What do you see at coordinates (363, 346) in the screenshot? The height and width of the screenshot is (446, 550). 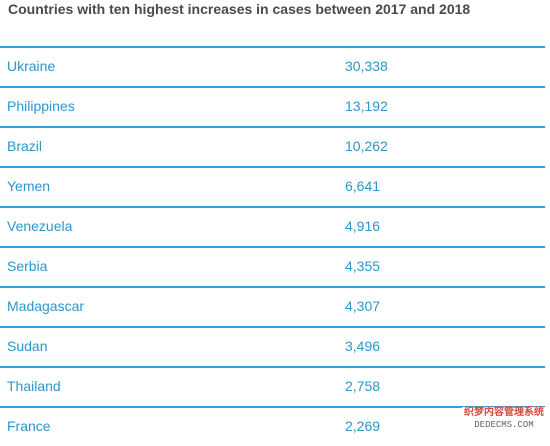 I see `value-cell: 3,496` at bounding box center [363, 346].